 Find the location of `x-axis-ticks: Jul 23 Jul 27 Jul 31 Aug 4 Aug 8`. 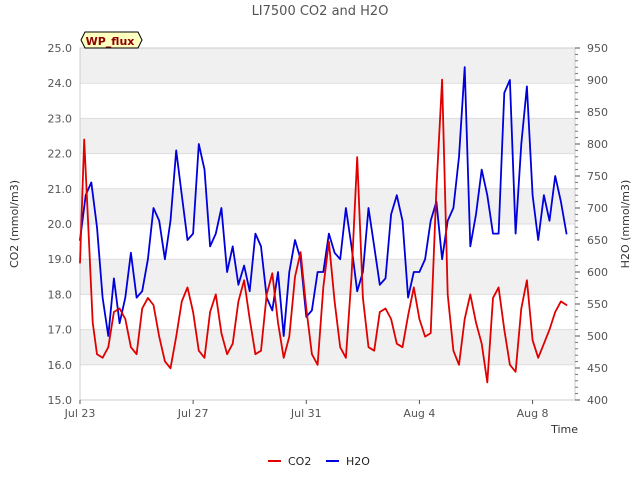

x-axis-ticks: Jul 23 Jul 27 Jul 31 Aug 4 Aug 8 is located at coordinates (306, 410).